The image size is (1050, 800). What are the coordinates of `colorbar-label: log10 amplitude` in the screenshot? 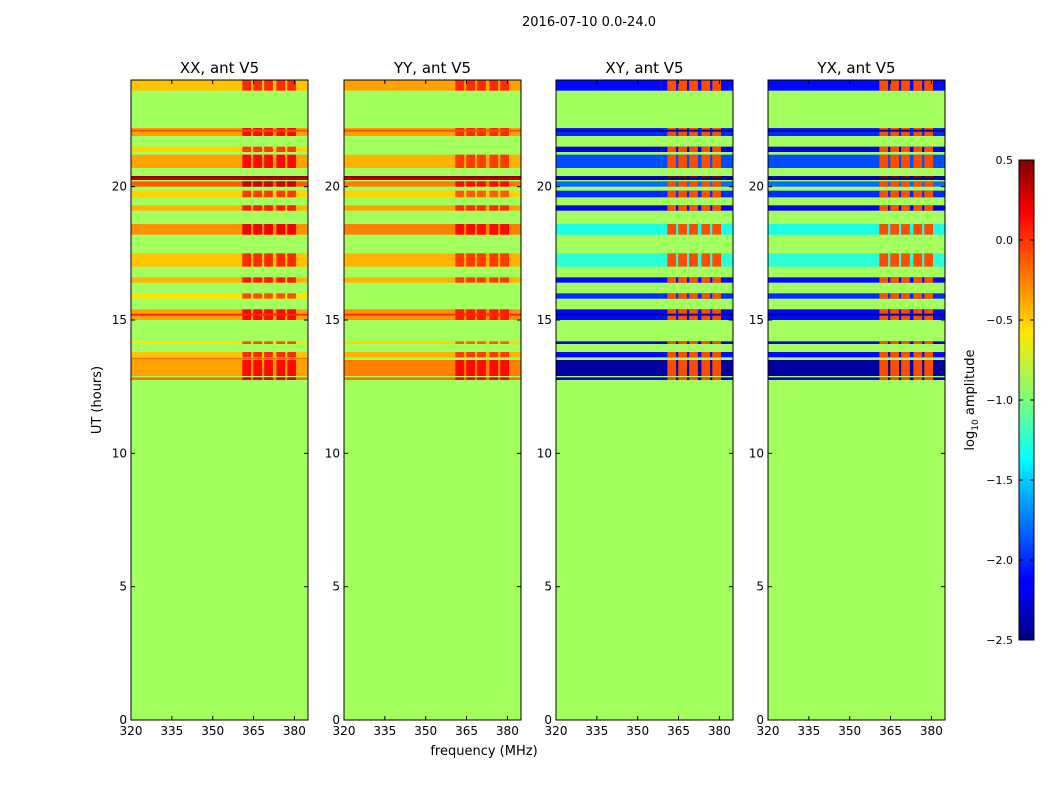 It's located at (972, 399).